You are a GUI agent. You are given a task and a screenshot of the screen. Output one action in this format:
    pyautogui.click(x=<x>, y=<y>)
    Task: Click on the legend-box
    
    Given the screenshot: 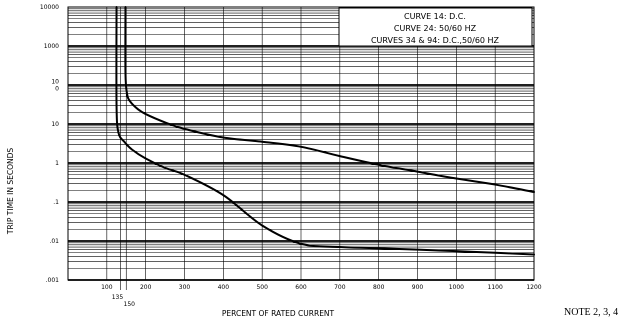 What is the action you would take?
    pyautogui.click(x=435, y=27)
    